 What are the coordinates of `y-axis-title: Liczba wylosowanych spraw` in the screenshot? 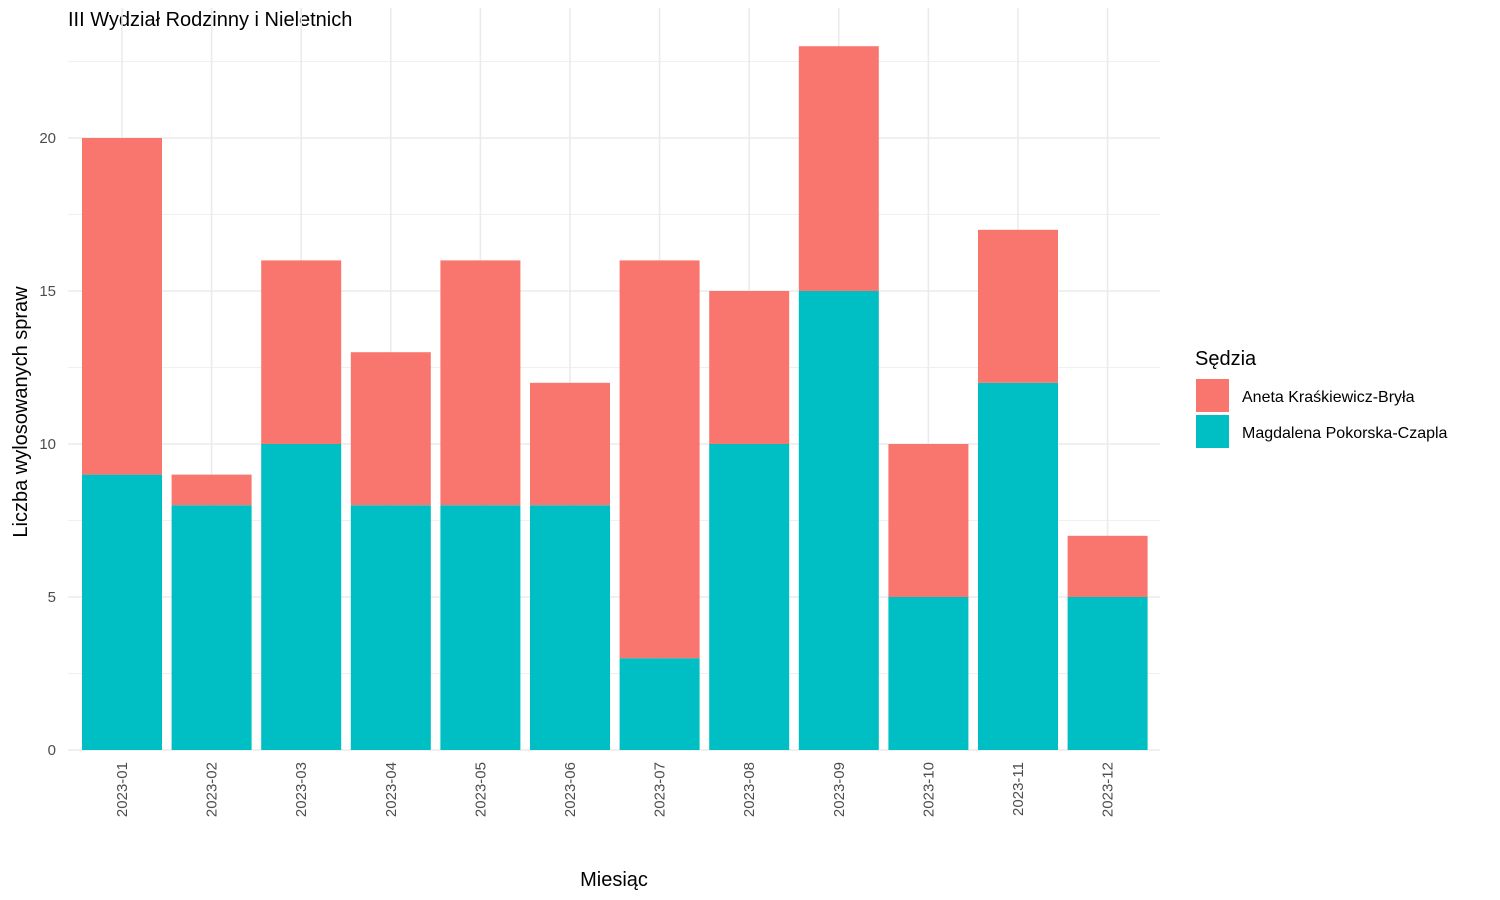 It's located at (21, 412).